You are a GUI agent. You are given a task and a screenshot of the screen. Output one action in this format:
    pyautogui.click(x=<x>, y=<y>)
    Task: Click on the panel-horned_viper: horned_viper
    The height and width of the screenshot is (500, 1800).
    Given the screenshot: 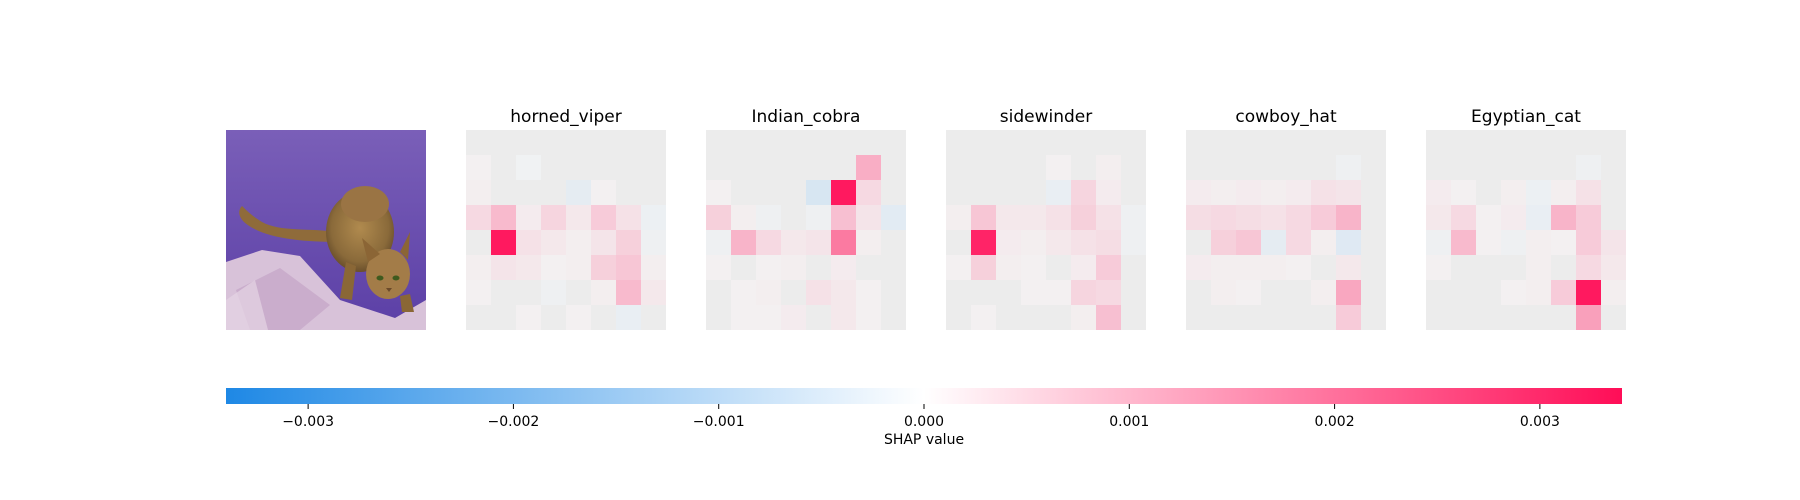 What is the action you would take?
    pyautogui.click(x=566, y=218)
    